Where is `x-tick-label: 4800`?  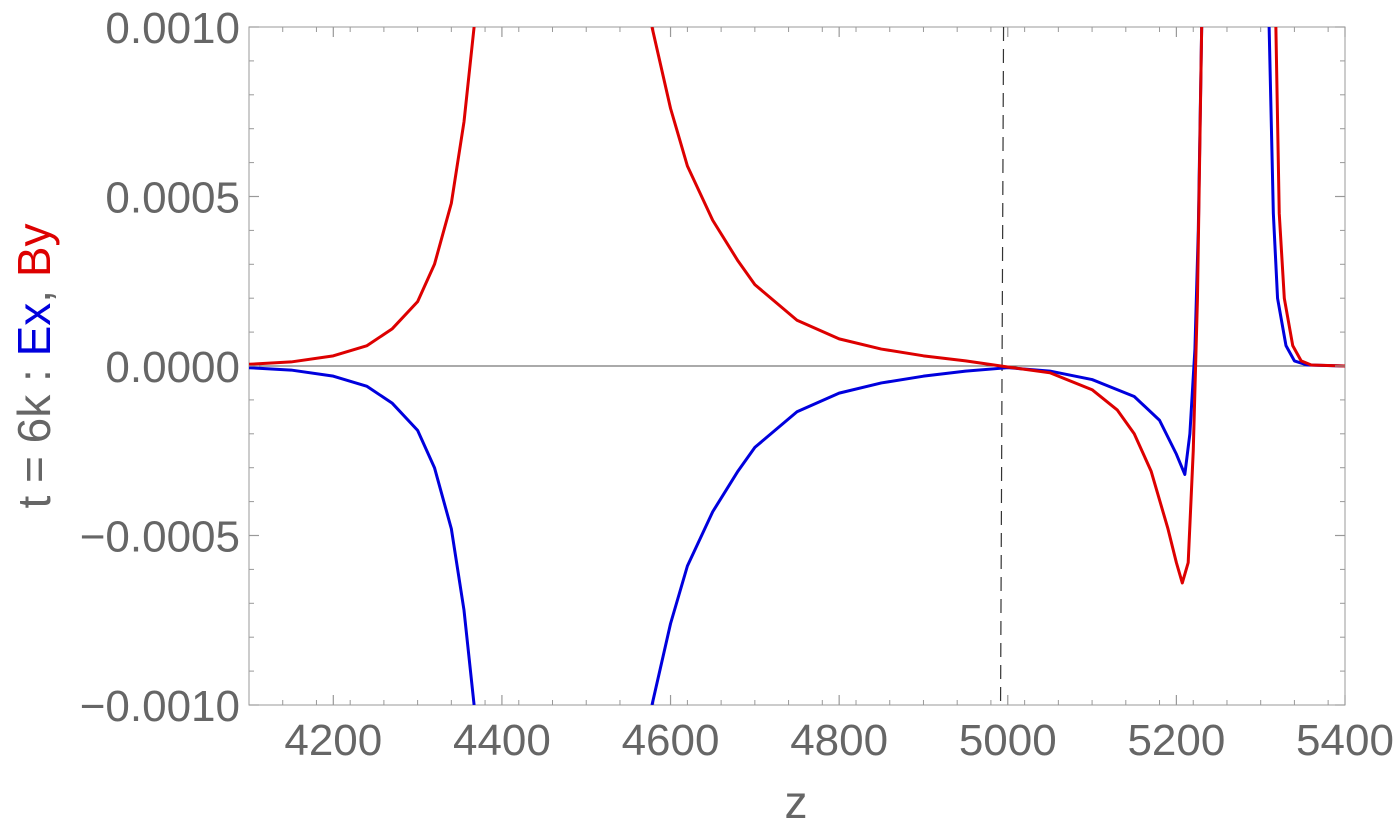
x-tick-label: 4800 is located at coordinates (839, 740).